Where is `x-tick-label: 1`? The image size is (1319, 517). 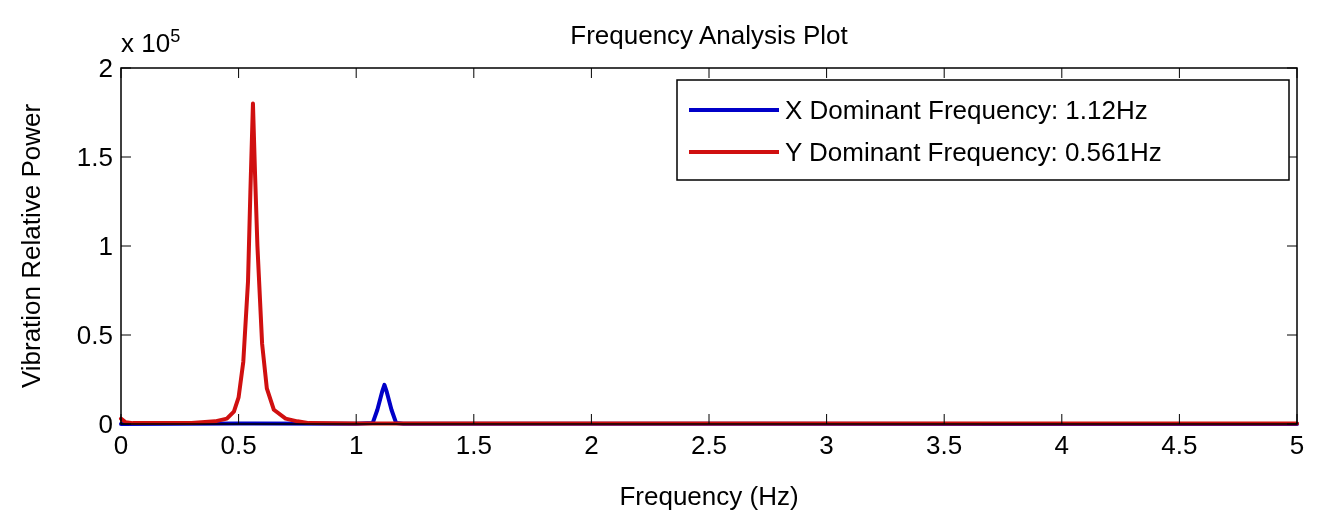
x-tick-label: 1 is located at coordinates (356, 445).